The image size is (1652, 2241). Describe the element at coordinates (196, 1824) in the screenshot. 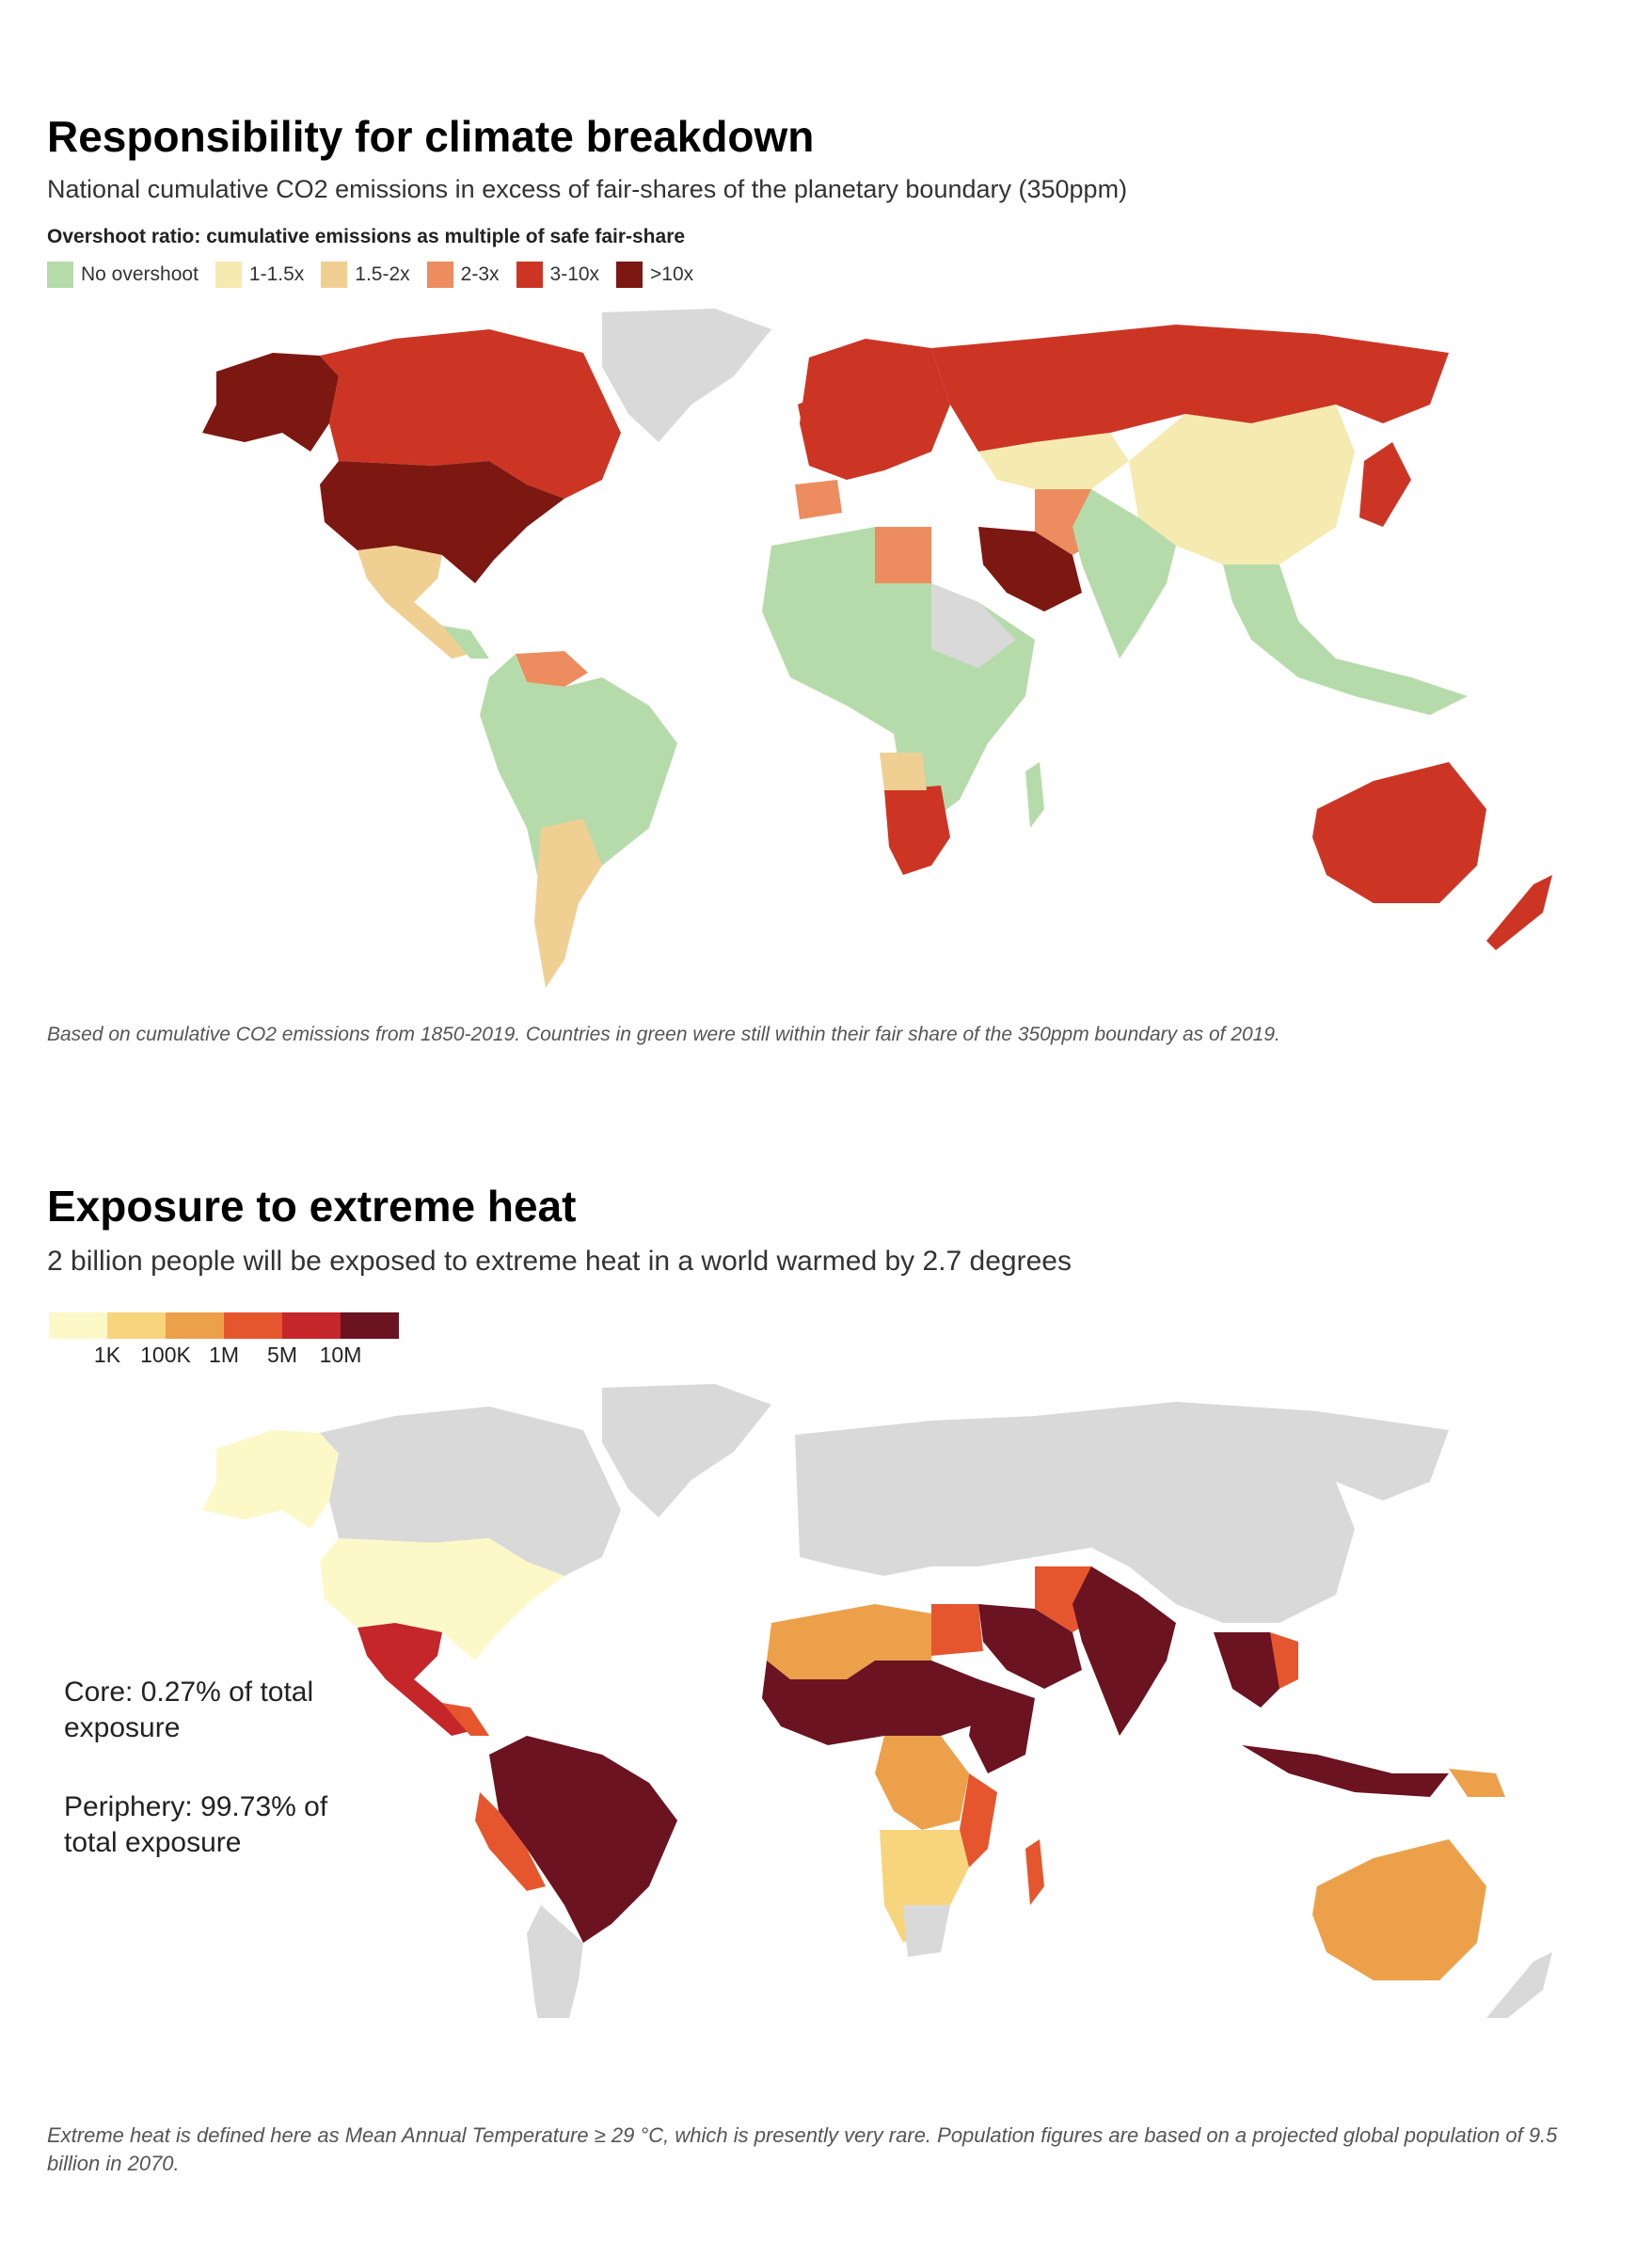

I see `periphery-annotation: Periphery: 99.73% of total exposure` at that location.